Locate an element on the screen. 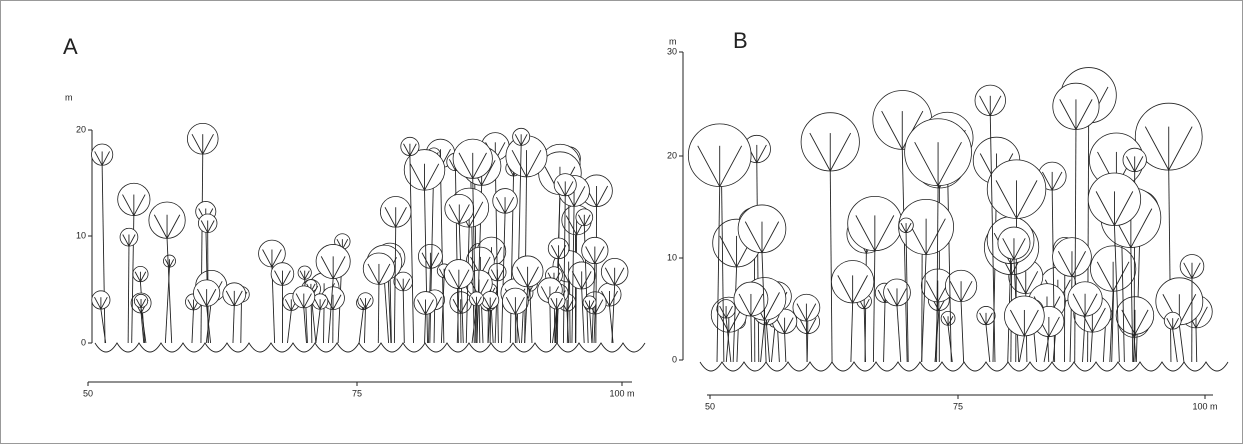 The height and width of the screenshot is (444, 1243). y-unit: m is located at coordinates (673, 41).